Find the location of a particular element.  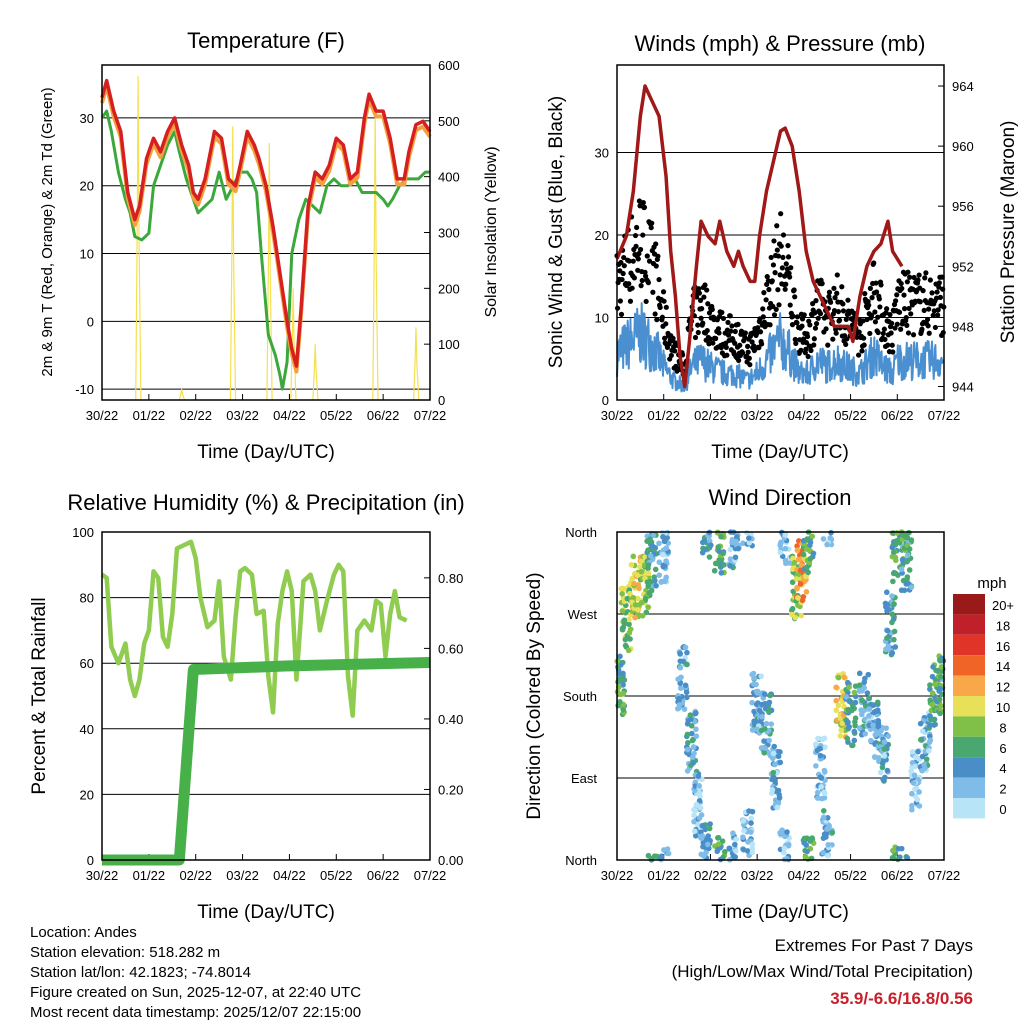

solar-spike is located at coordinates (182, 394).